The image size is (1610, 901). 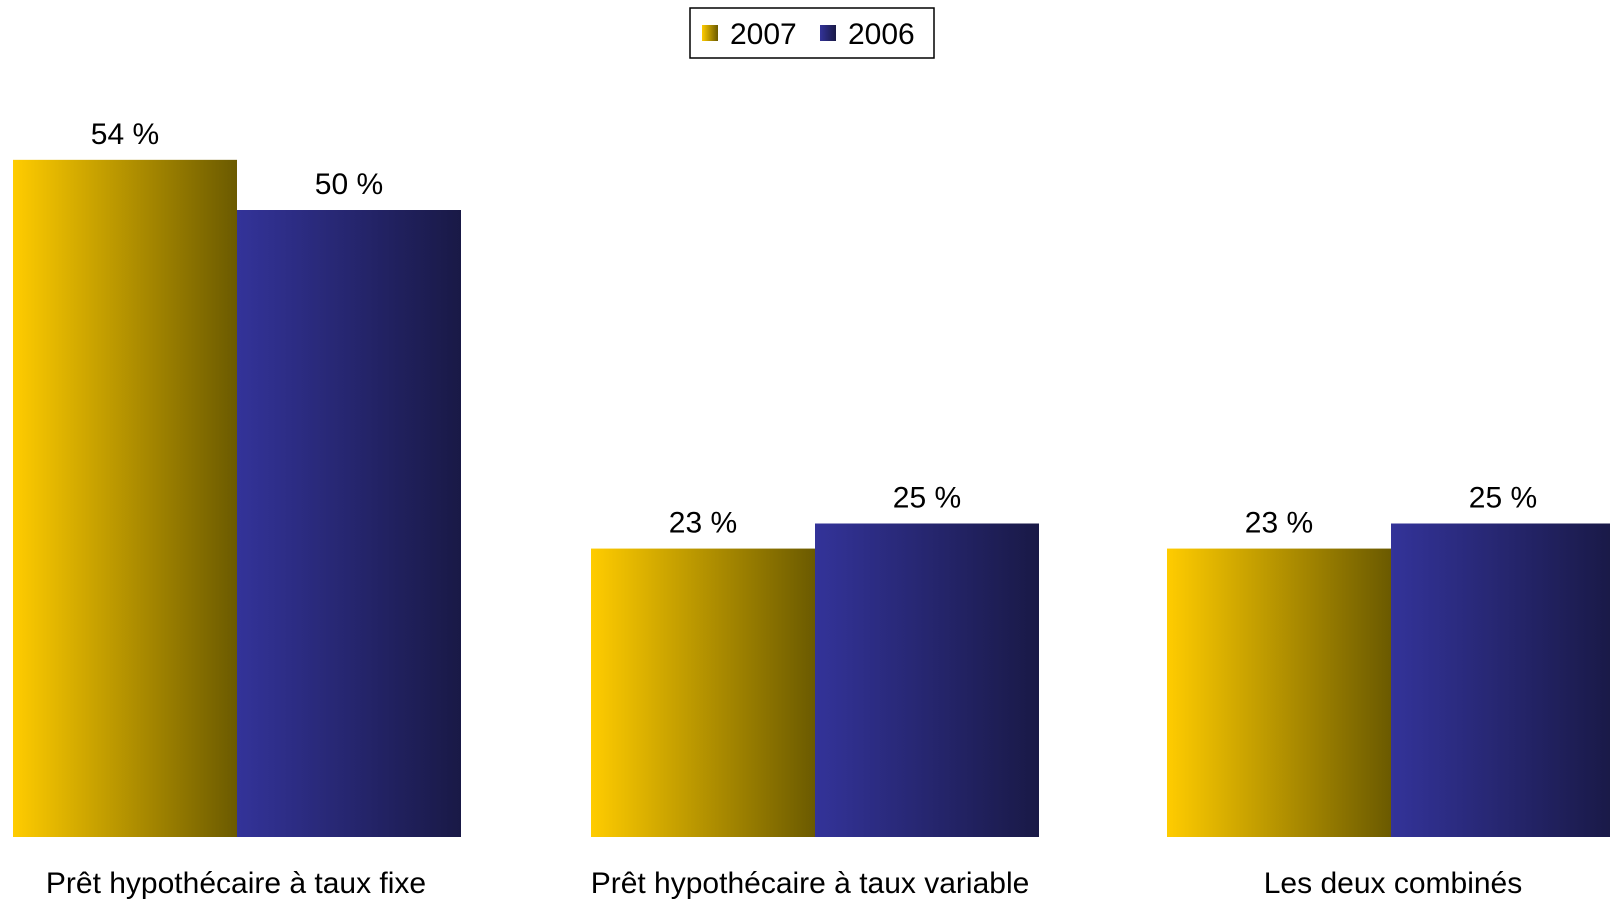 I want to click on legend: 2007 2006, so click(x=812, y=33).